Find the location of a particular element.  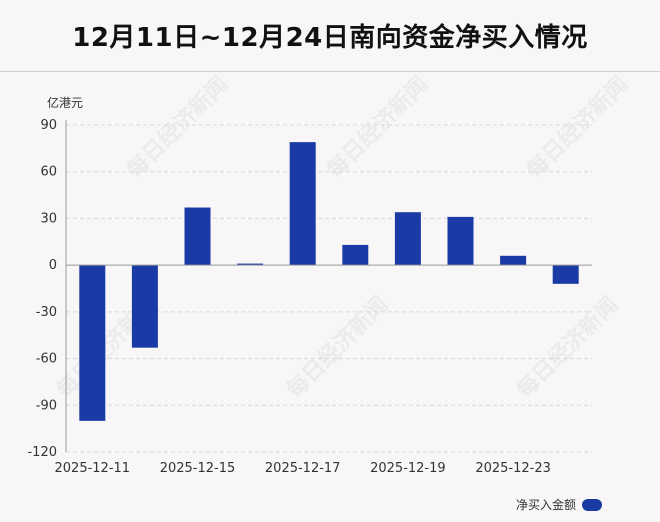

y-tick-label: 30 is located at coordinates (48, 218).